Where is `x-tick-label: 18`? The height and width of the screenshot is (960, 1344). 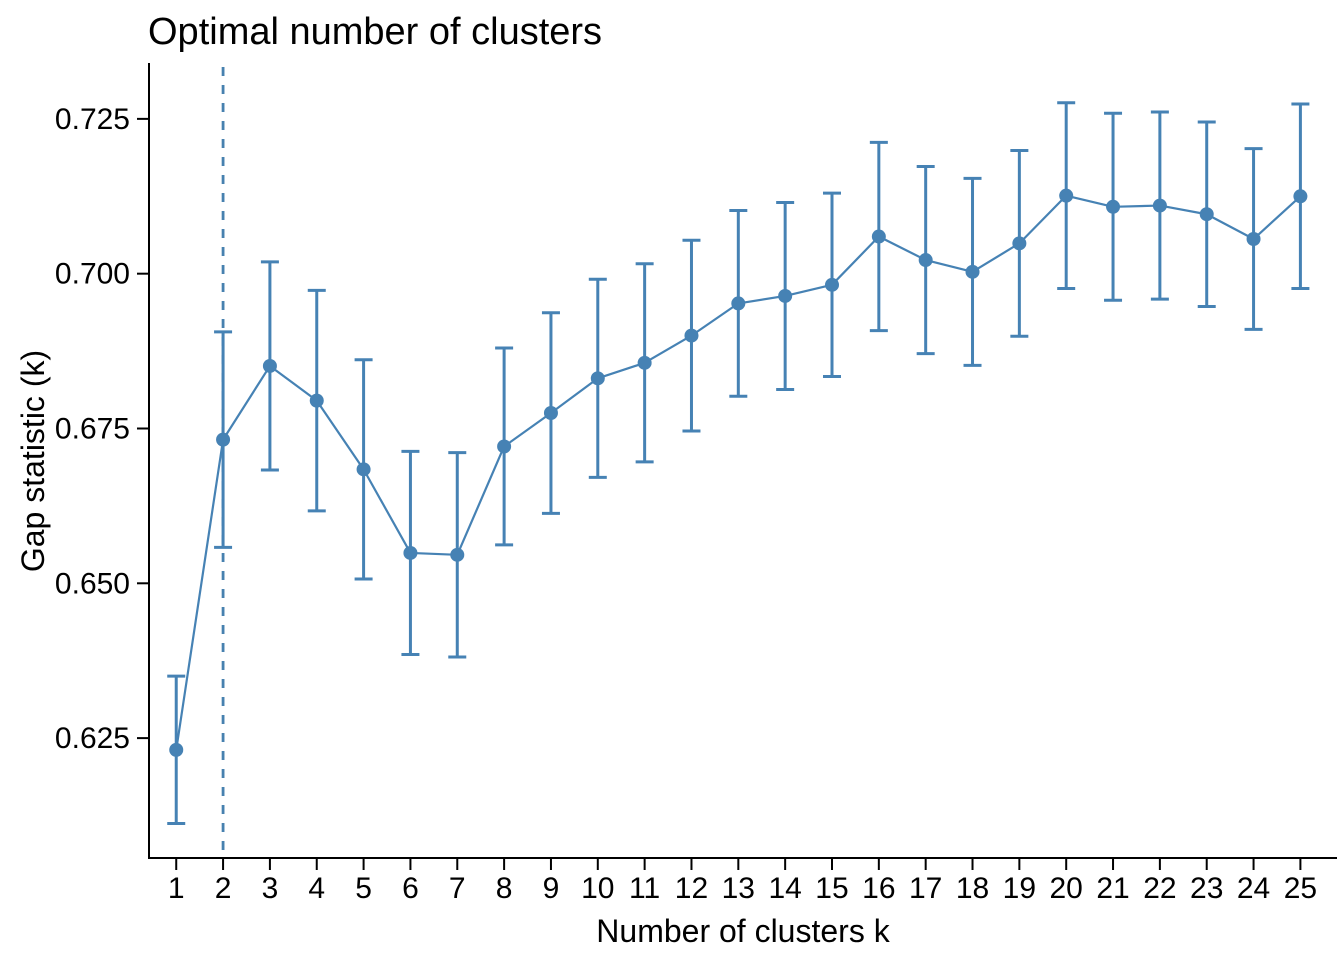 x-tick-label: 18 is located at coordinates (972, 888).